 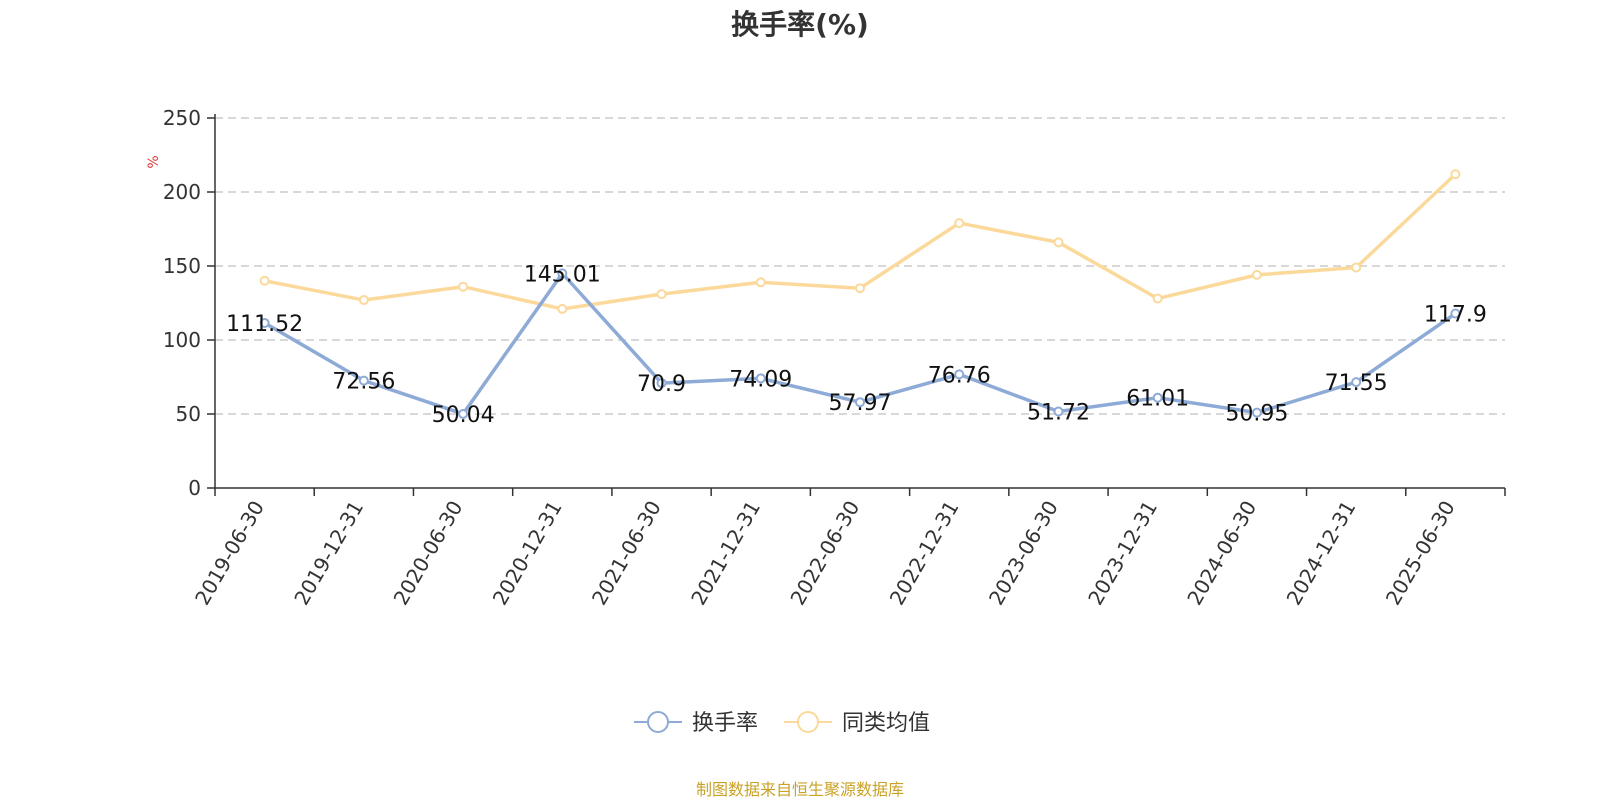 I want to click on x-tick-label: 2023-12-31, so click(x=1122, y=553).